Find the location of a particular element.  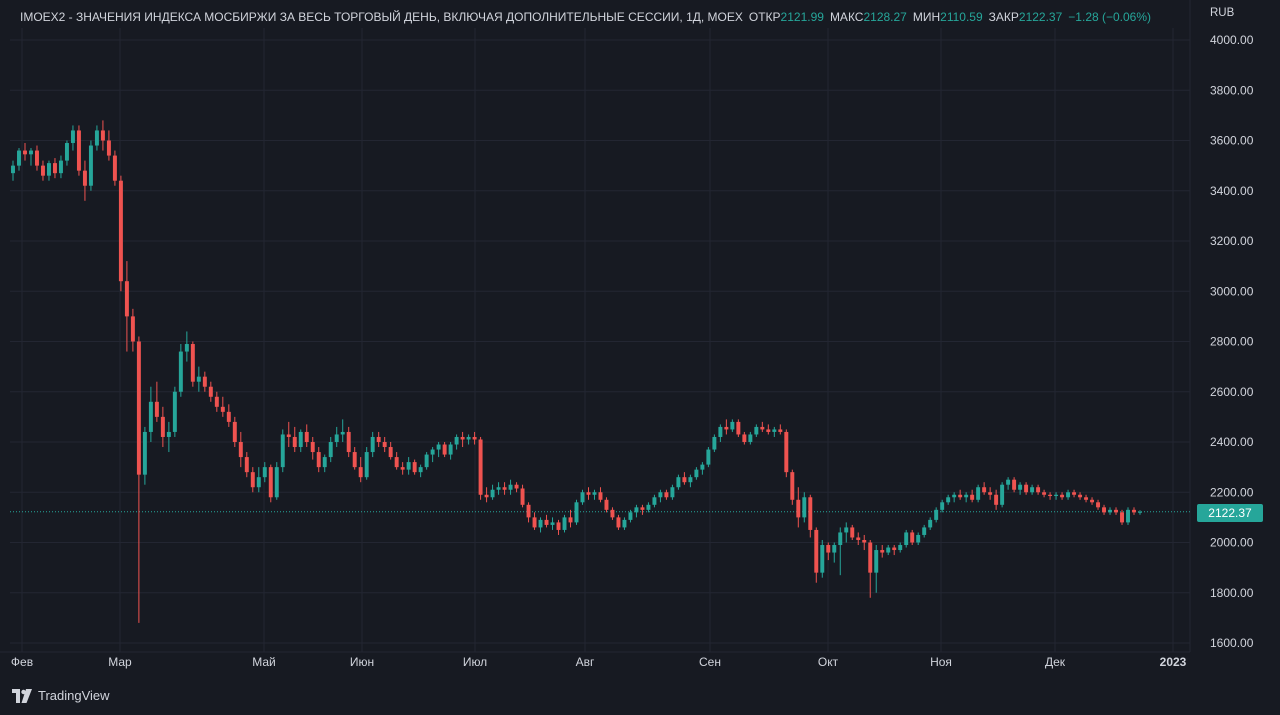

open-value: 2121.99 is located at coordinates (802, 17).